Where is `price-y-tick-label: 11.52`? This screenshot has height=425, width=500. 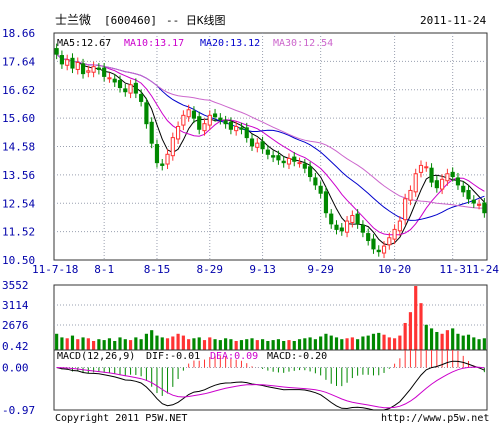
price-y-tick-label: 11.52 is located at coordinates (18, 232).